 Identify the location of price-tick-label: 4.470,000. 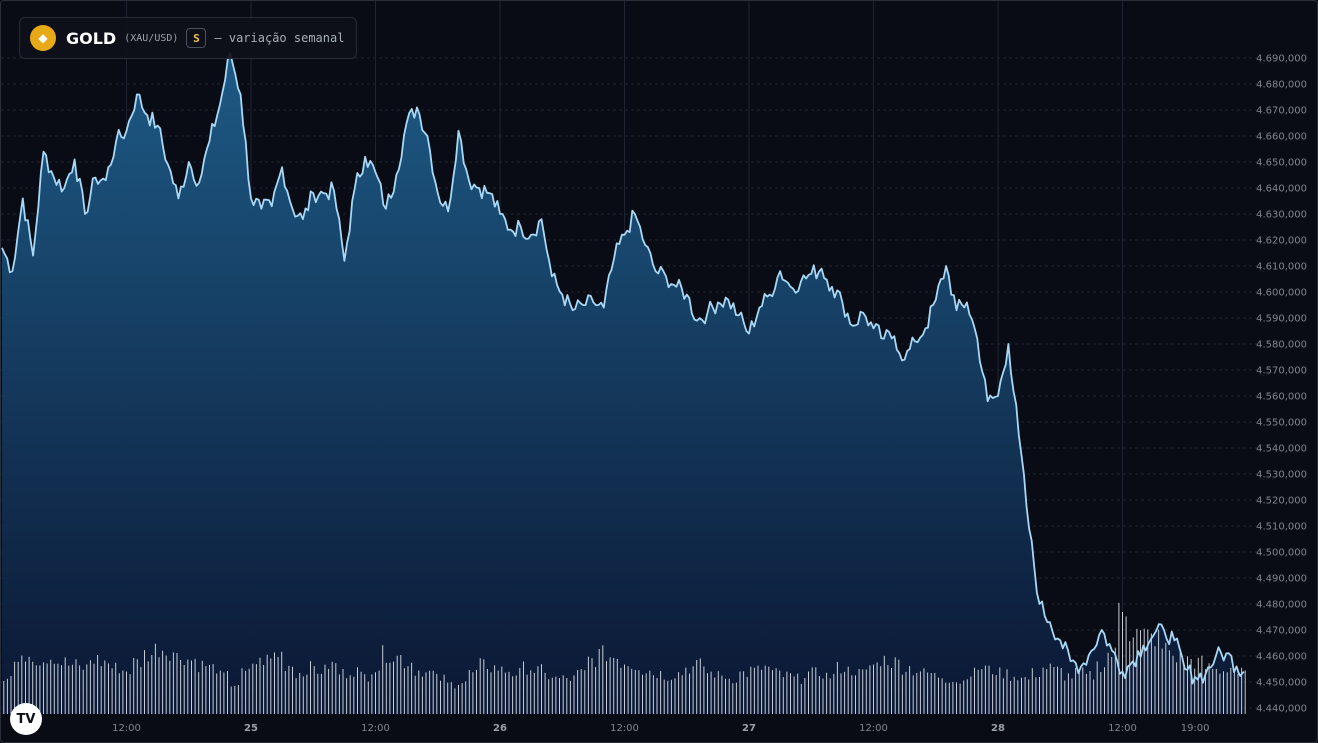
(1281, 631).